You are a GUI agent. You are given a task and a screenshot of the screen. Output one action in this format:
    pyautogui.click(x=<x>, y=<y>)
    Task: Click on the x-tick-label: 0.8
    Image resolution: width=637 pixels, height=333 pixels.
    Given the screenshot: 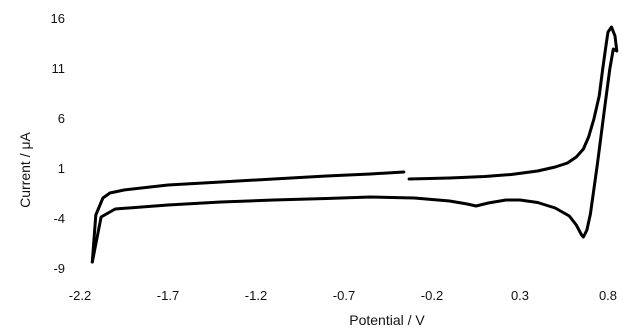 What is the action you would take?
    pyautogui.click(x=608, y=295)
    